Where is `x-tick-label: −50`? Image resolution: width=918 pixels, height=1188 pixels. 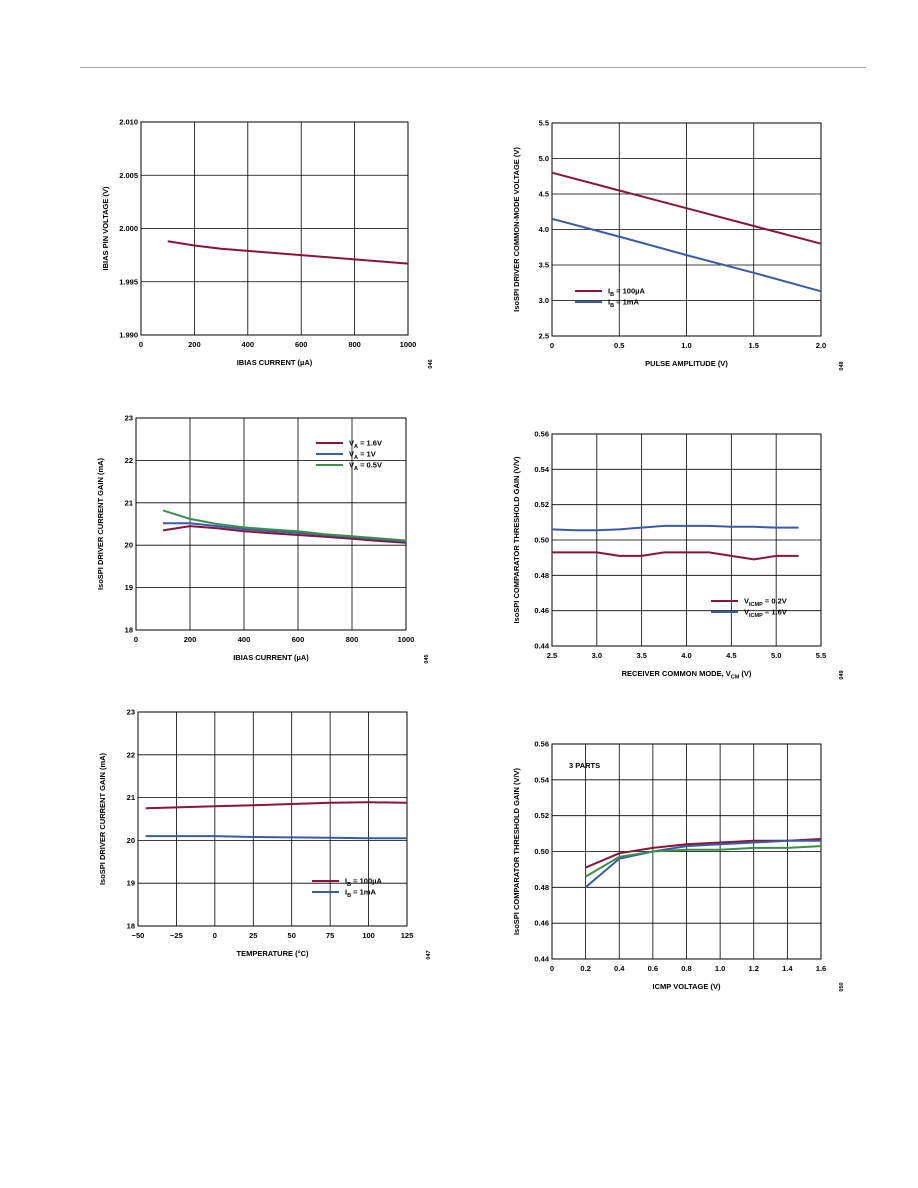
x-tick-label: −50 is located at coordinates (138, 935).